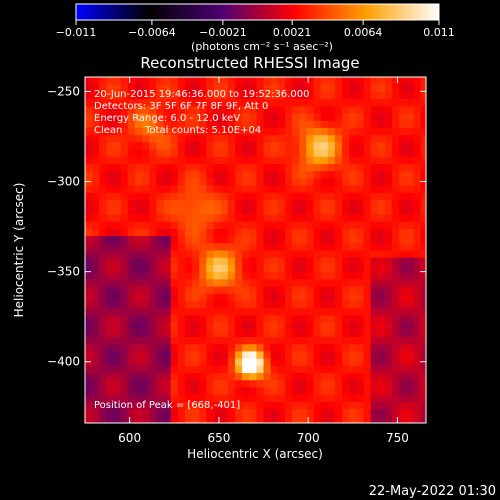  What do you see at coordinates (181, 106) in the screenshot?
I see `annotation-detectors: Detectors: 3F 5F 6F 7F 8F 9F, Att 0` at bounding box center [181, 106].